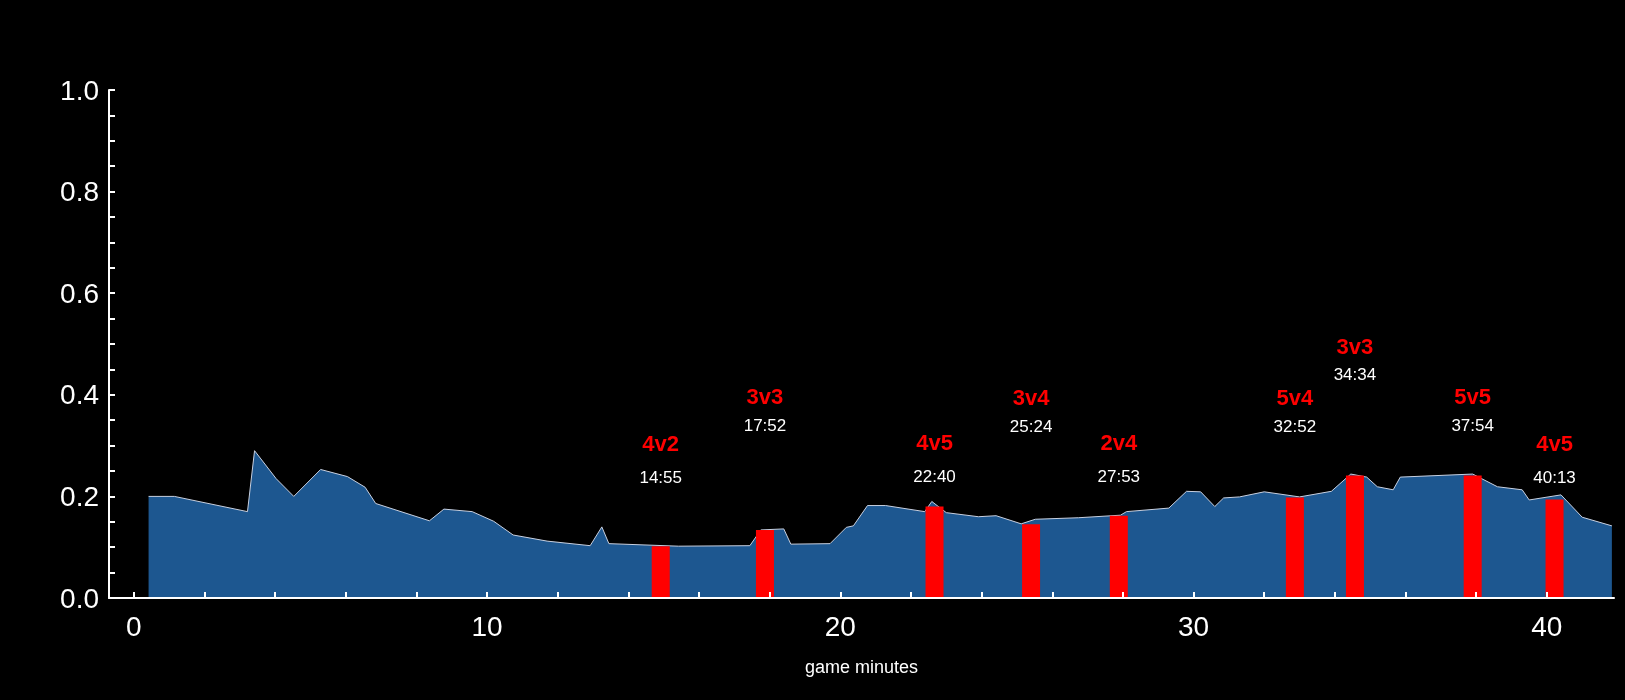 This screenshot has height=700, width=1625. What do you see at coordinates (1194, 626) in the screenshot?
I see `x-tick-label: 30` at bounding box center [1194, 626].